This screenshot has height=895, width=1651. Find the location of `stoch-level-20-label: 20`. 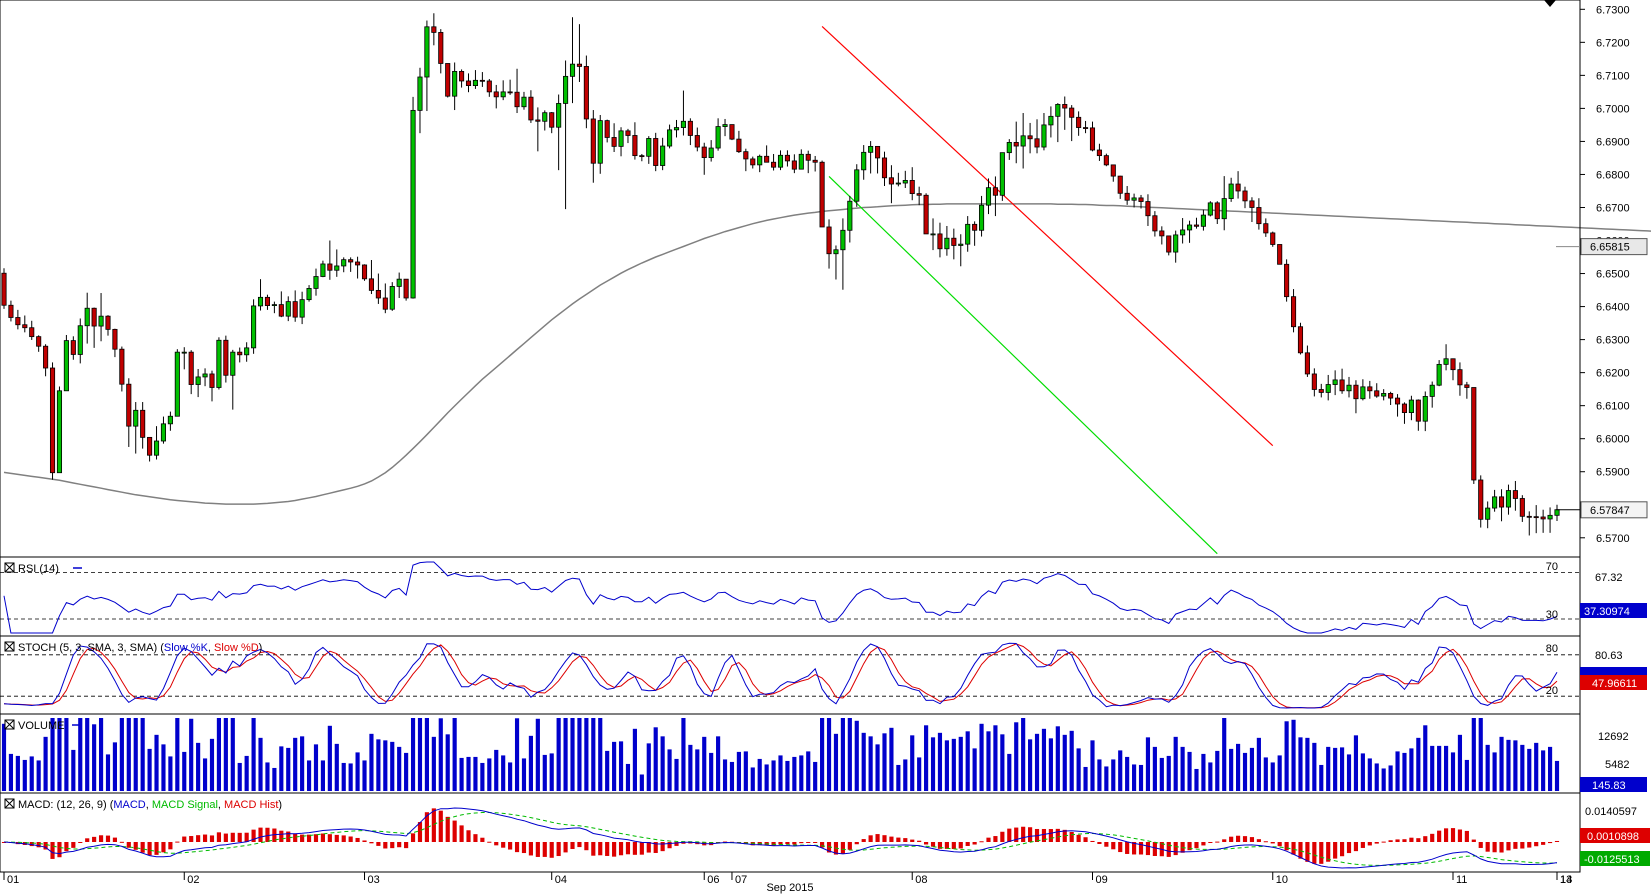

stoch-level-20-label: 20 is located at coordinates (1552, 691).